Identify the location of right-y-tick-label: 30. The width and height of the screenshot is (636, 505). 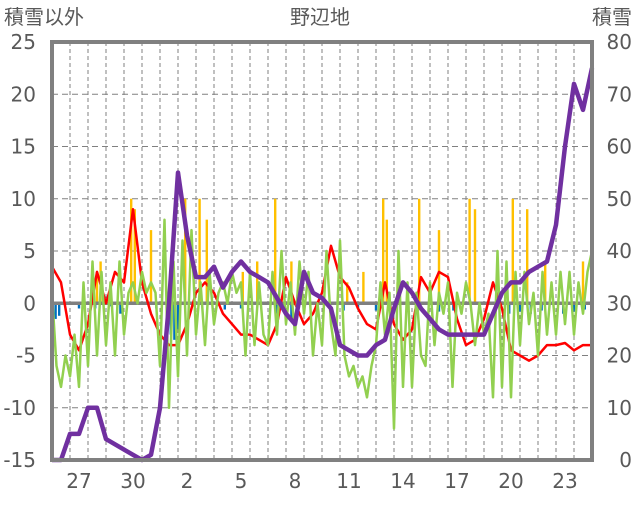
(619, 303).